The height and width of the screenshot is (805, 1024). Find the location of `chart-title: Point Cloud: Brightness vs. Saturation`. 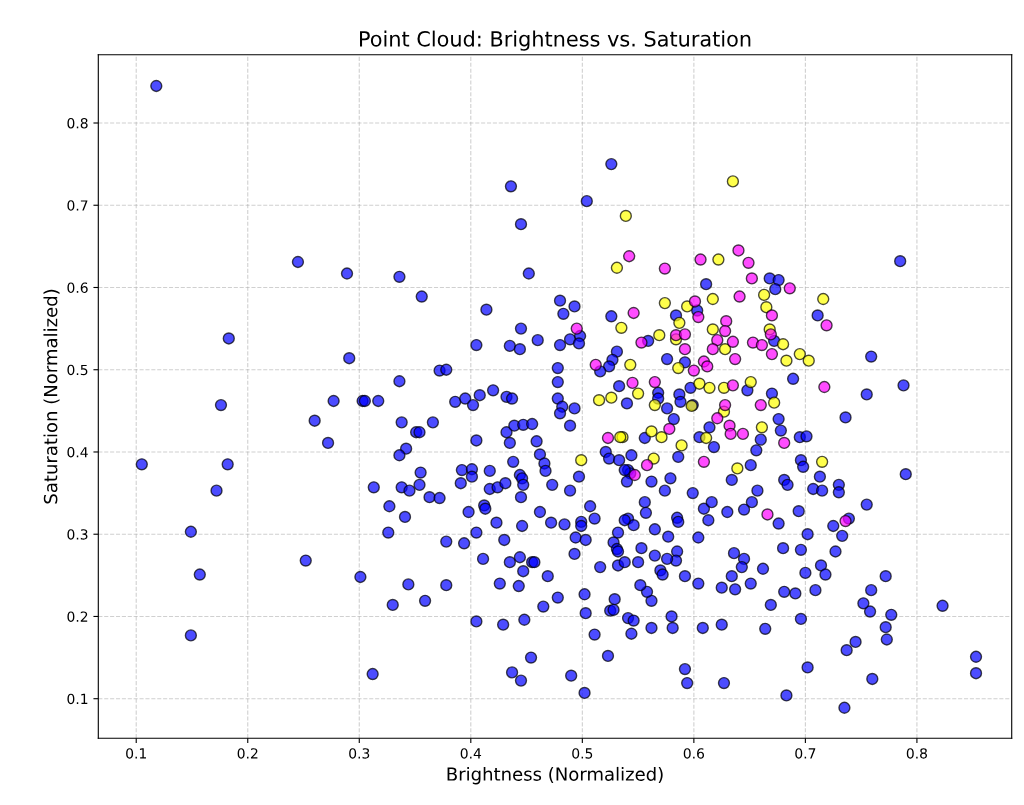

chart-title: Point Cloud: Brightness vs. Saturation is located at coordinates (555, 40).